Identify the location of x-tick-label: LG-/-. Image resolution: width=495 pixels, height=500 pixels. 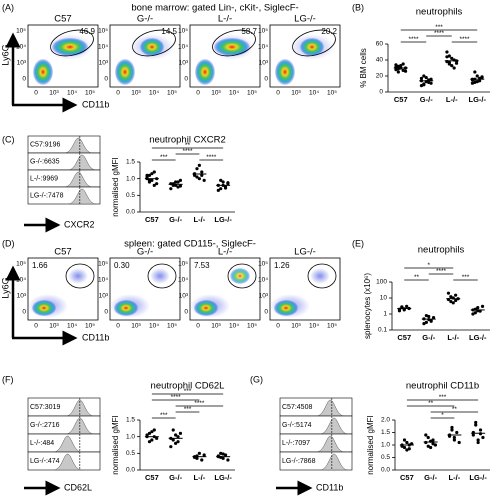
(478, 99).